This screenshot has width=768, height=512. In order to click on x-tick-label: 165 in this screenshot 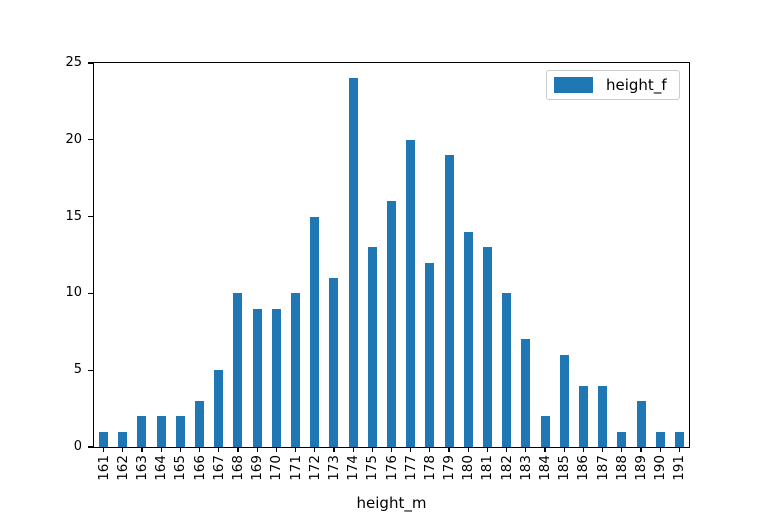, I will do `click(180, 468)`.